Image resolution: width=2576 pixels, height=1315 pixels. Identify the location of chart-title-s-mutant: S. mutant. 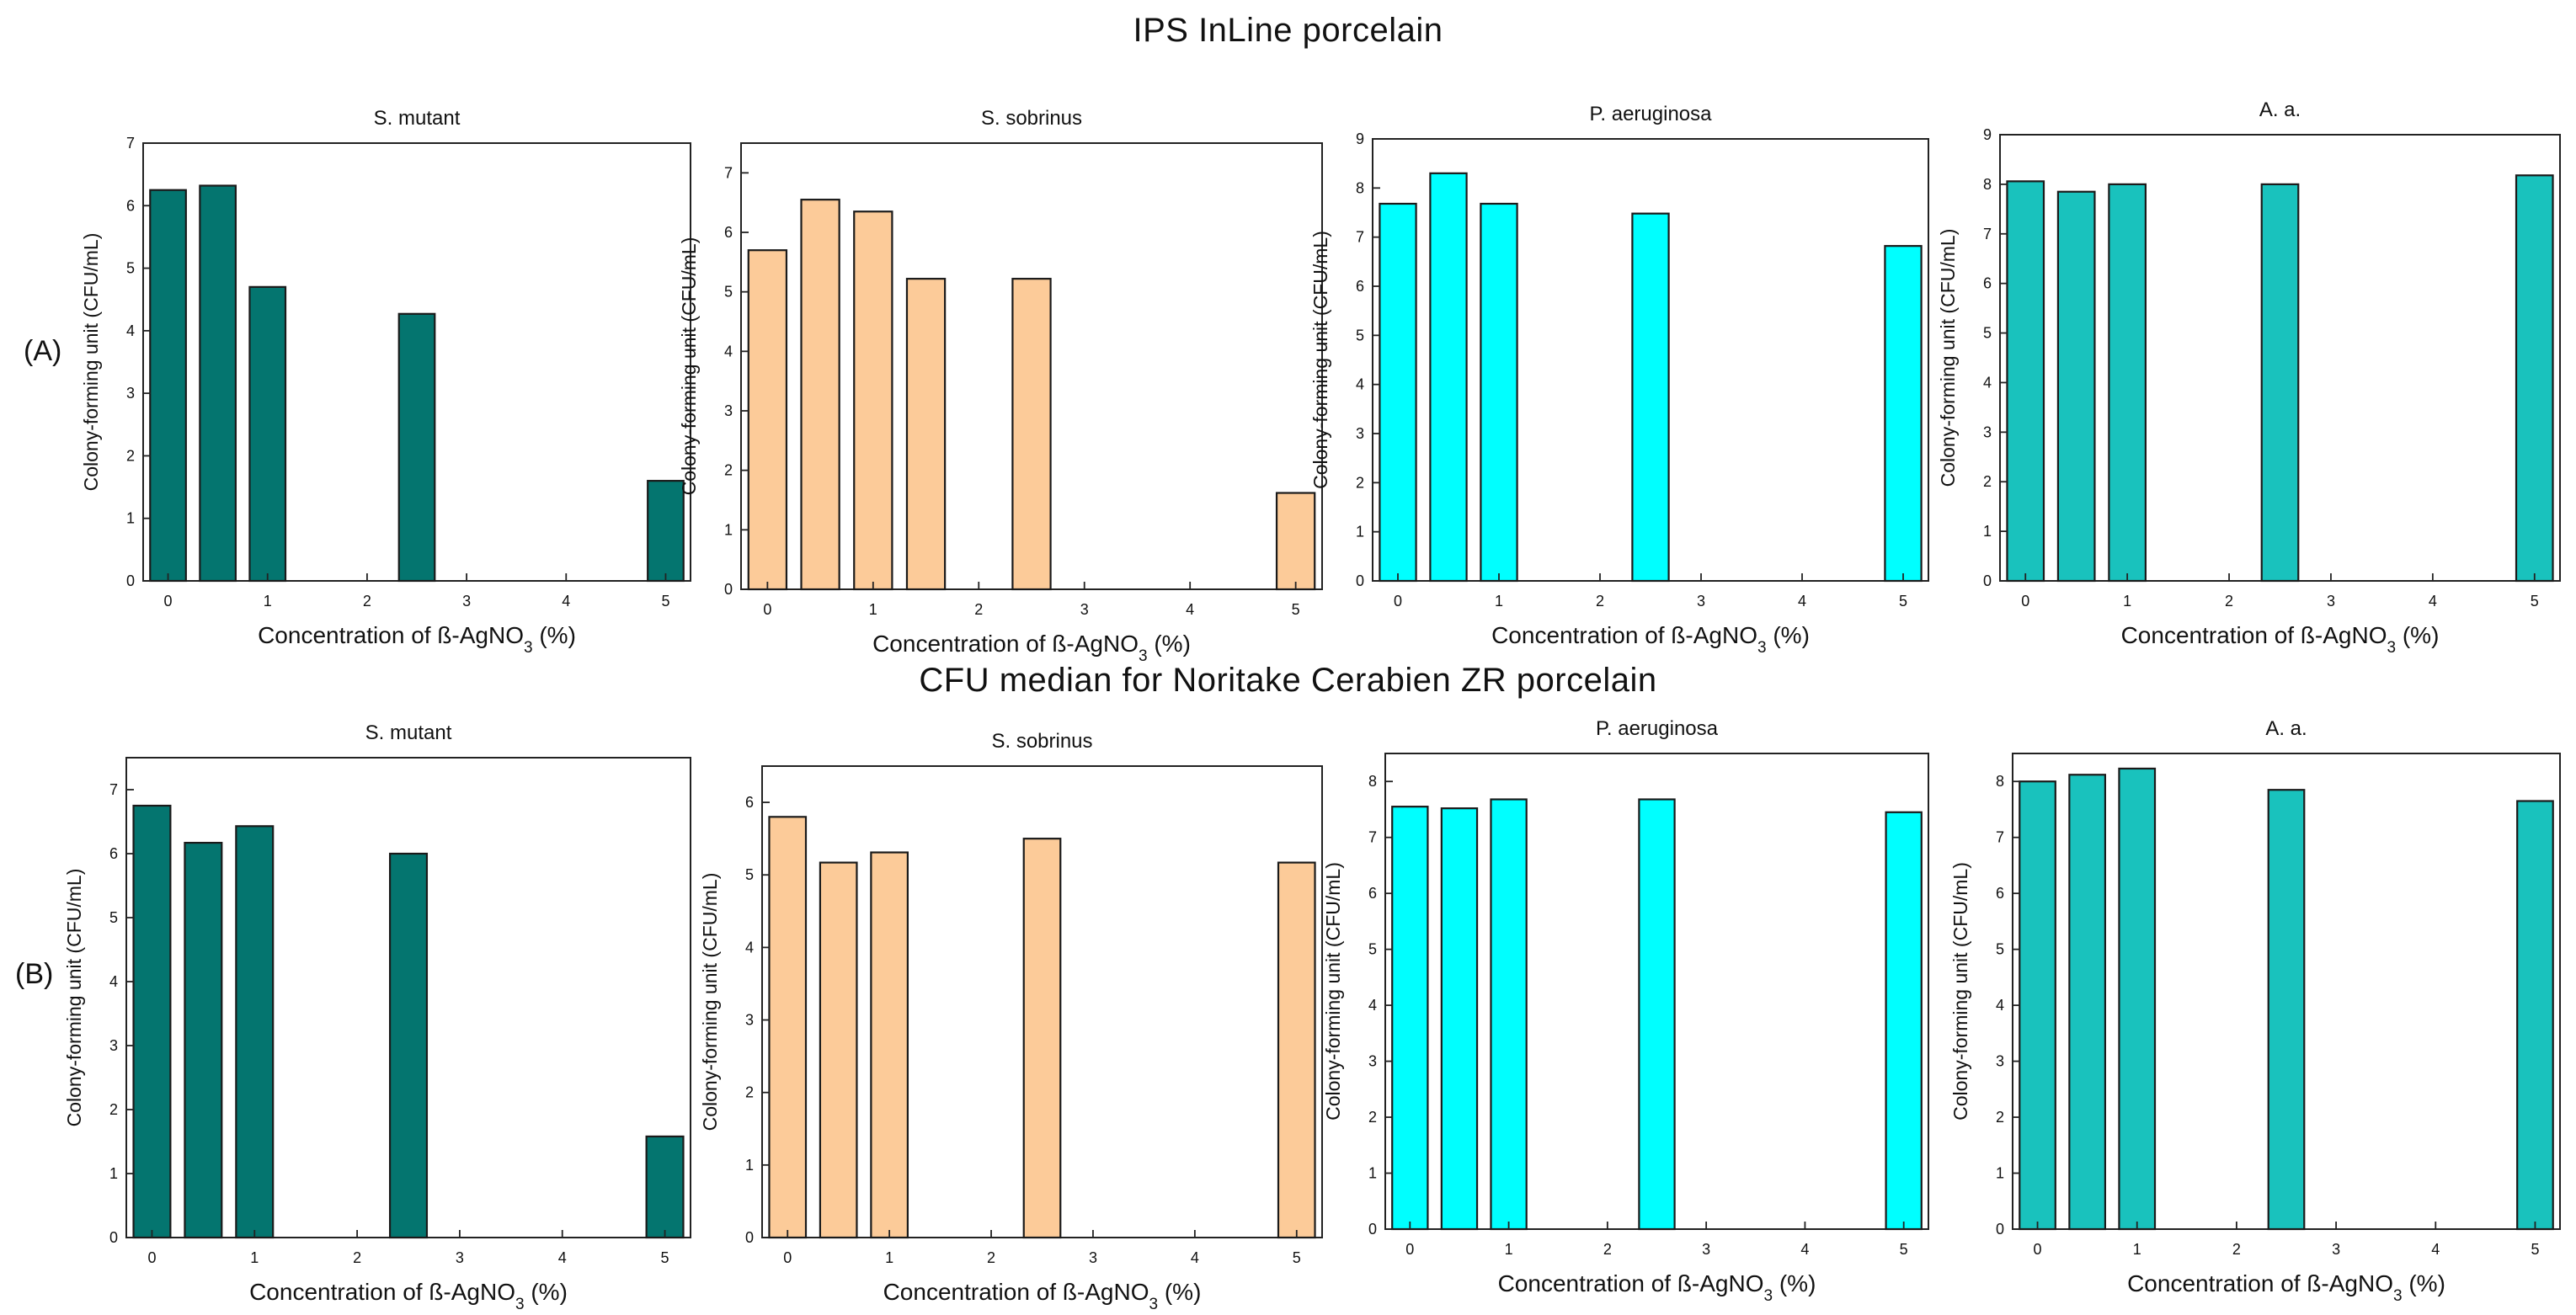
(408, 732).